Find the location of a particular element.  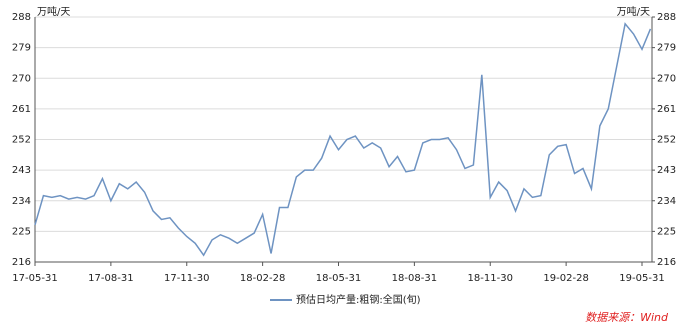

x-tick-label: 18-02-28 is located at coordinates (262, 278).